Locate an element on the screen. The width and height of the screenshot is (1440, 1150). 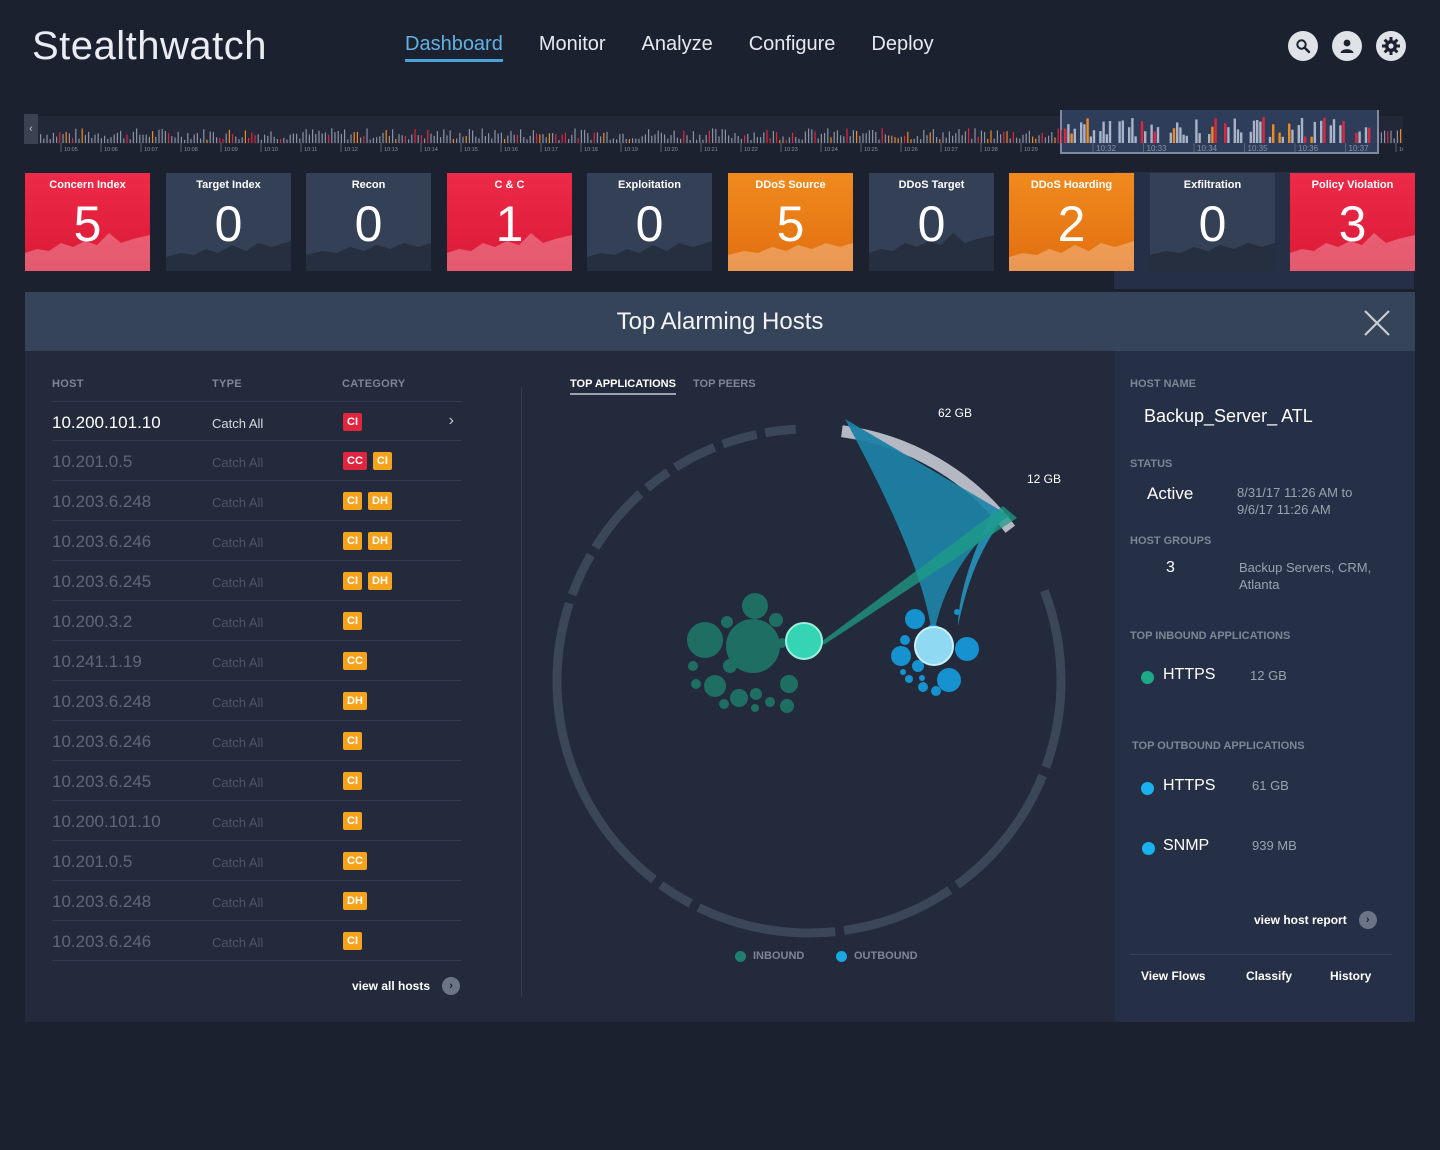
host-ip: 10.203.6.248 is located at coordinates (102, 901).